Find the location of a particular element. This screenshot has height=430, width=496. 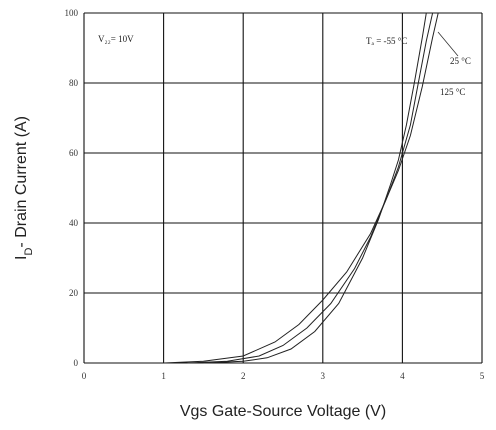

y-tick-label: 0 is located at coordinates (76, 363).